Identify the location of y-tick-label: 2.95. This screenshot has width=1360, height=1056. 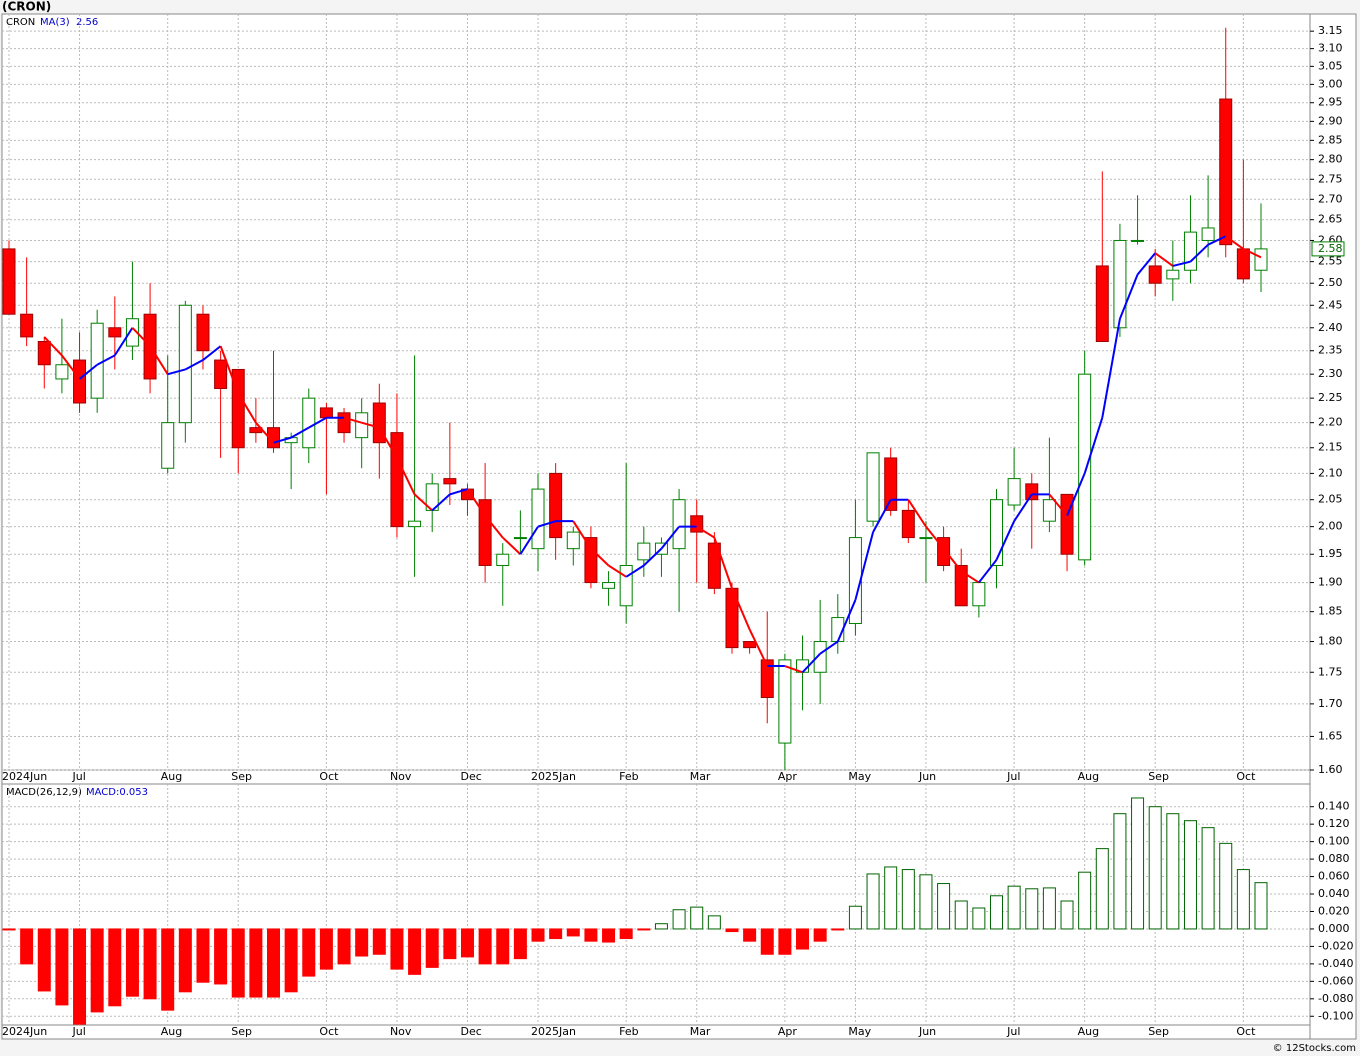
(1330, 102).